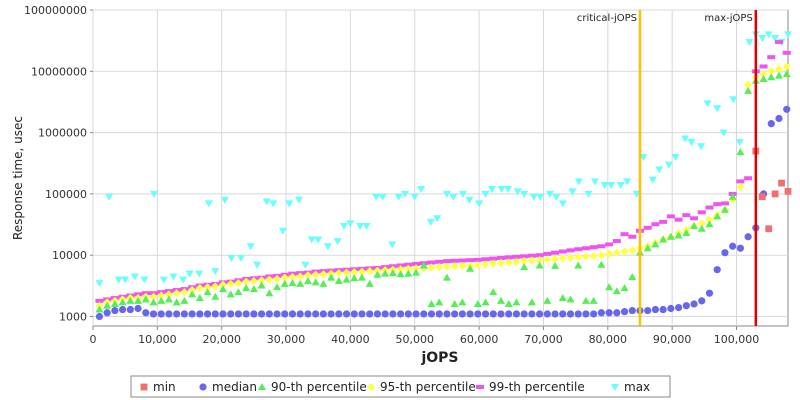 The width and height of the screenshot is (800, 400). Describe the element at coordinates (18, 178) in the screenshot. I see `y-axis-title: Response time, usec` at that location.